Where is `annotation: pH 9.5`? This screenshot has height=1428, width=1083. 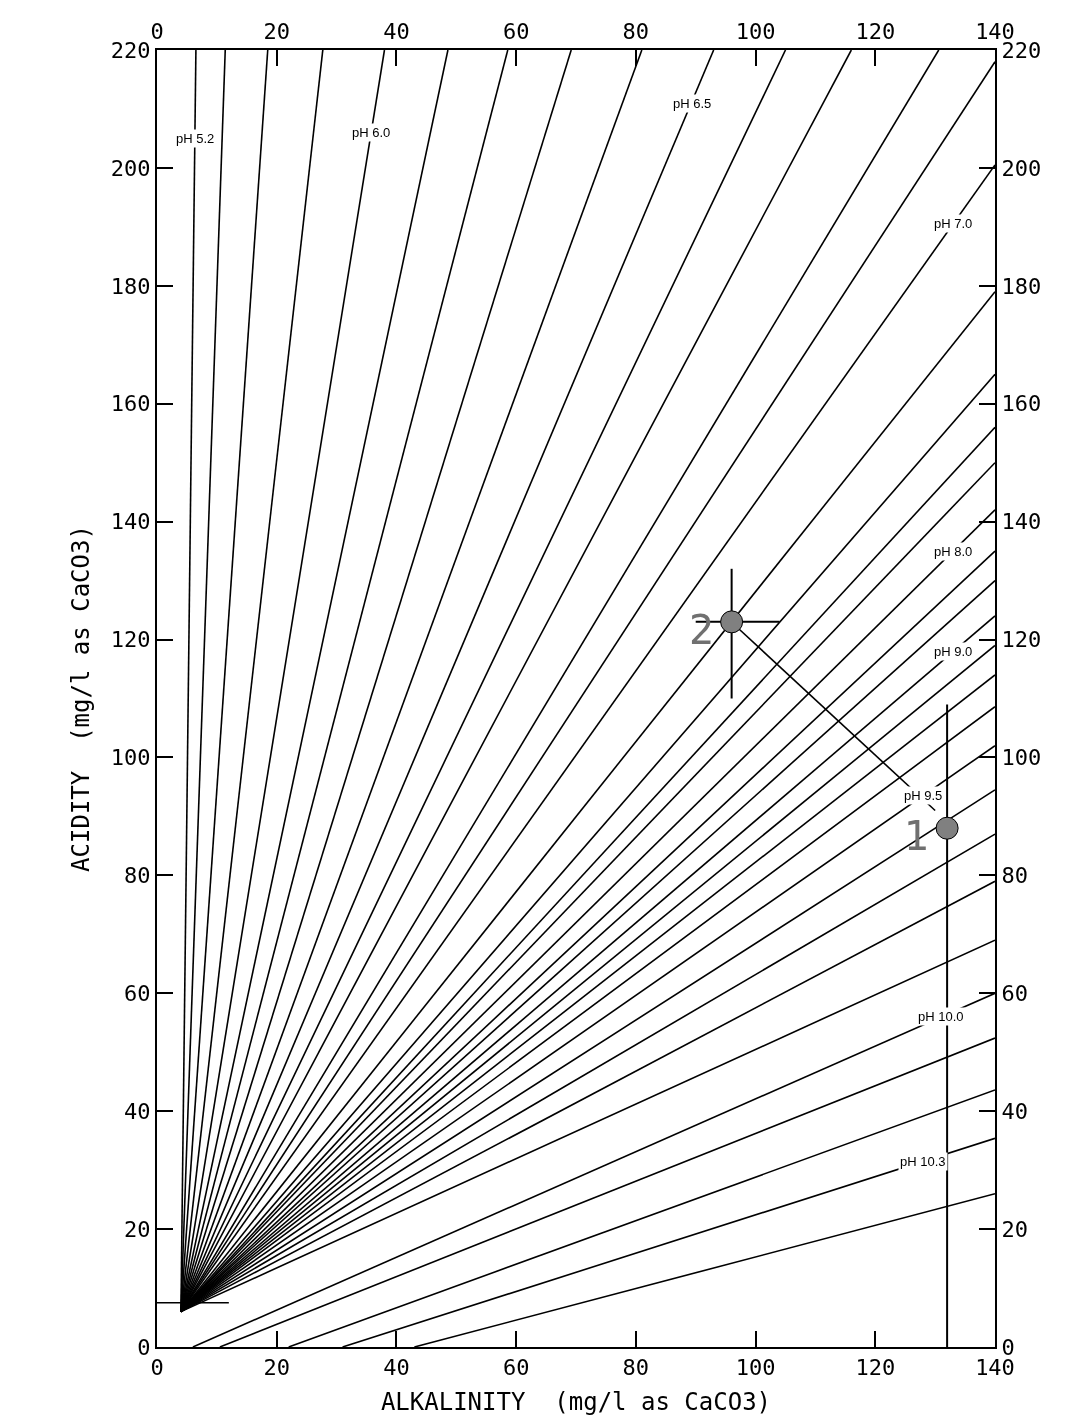
annotation: pH 9.5 is located at coordinates (923, 795).